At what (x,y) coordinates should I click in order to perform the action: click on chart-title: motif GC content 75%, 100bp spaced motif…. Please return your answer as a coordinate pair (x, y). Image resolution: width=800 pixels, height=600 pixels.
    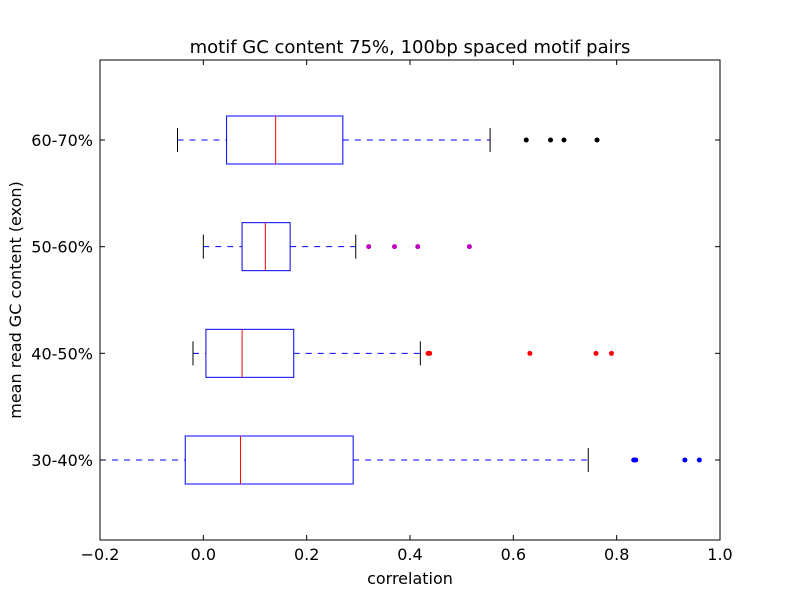
    Looking at the image, I should click on (410, 47).